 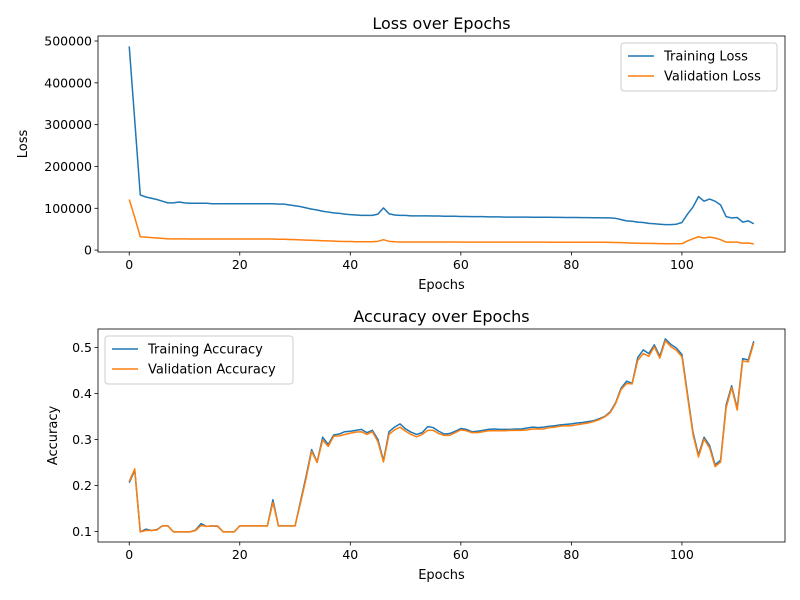 What do you see at coordinates (82, 393) in the screenshot?
I see `y-tick-label: 0.4` at bounding box center [82, 393].